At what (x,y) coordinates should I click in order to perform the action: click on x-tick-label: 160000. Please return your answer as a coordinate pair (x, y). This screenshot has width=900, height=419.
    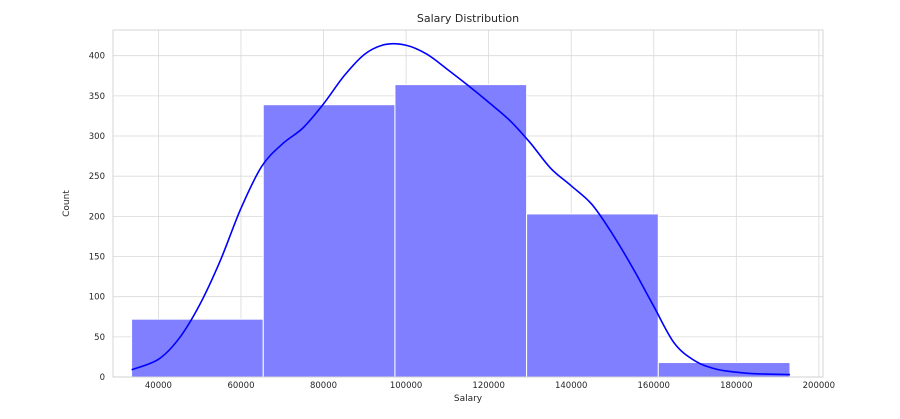
    Looking at the image, I should click on (654, 386).